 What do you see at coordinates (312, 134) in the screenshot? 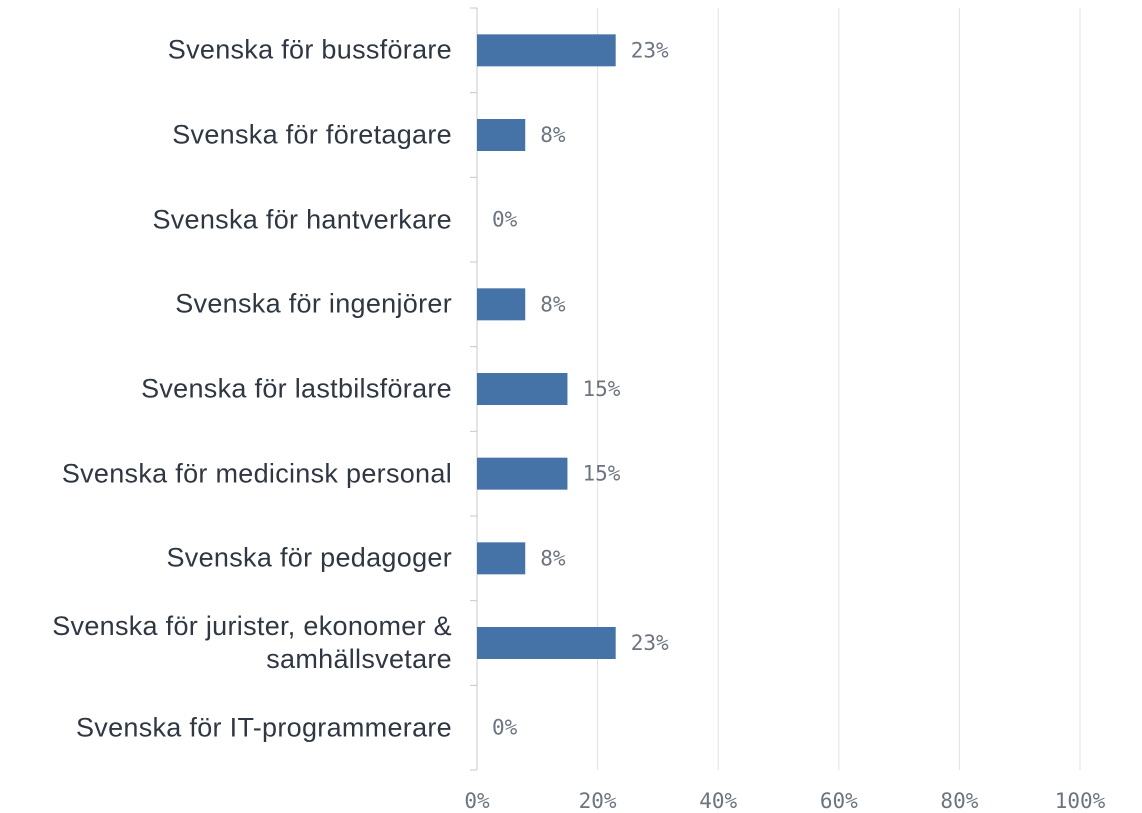
I see `category-label: Svenska för företagare` at bounding box center [312, 134].